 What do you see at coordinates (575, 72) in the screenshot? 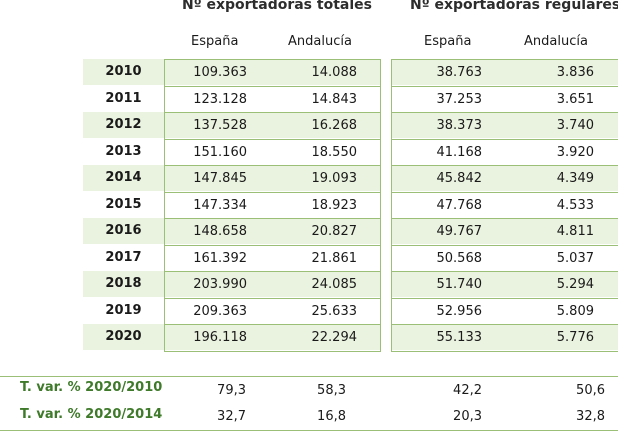
I see `cell-andalucia-regulares: 3.836` at bounding box center [575, 72].